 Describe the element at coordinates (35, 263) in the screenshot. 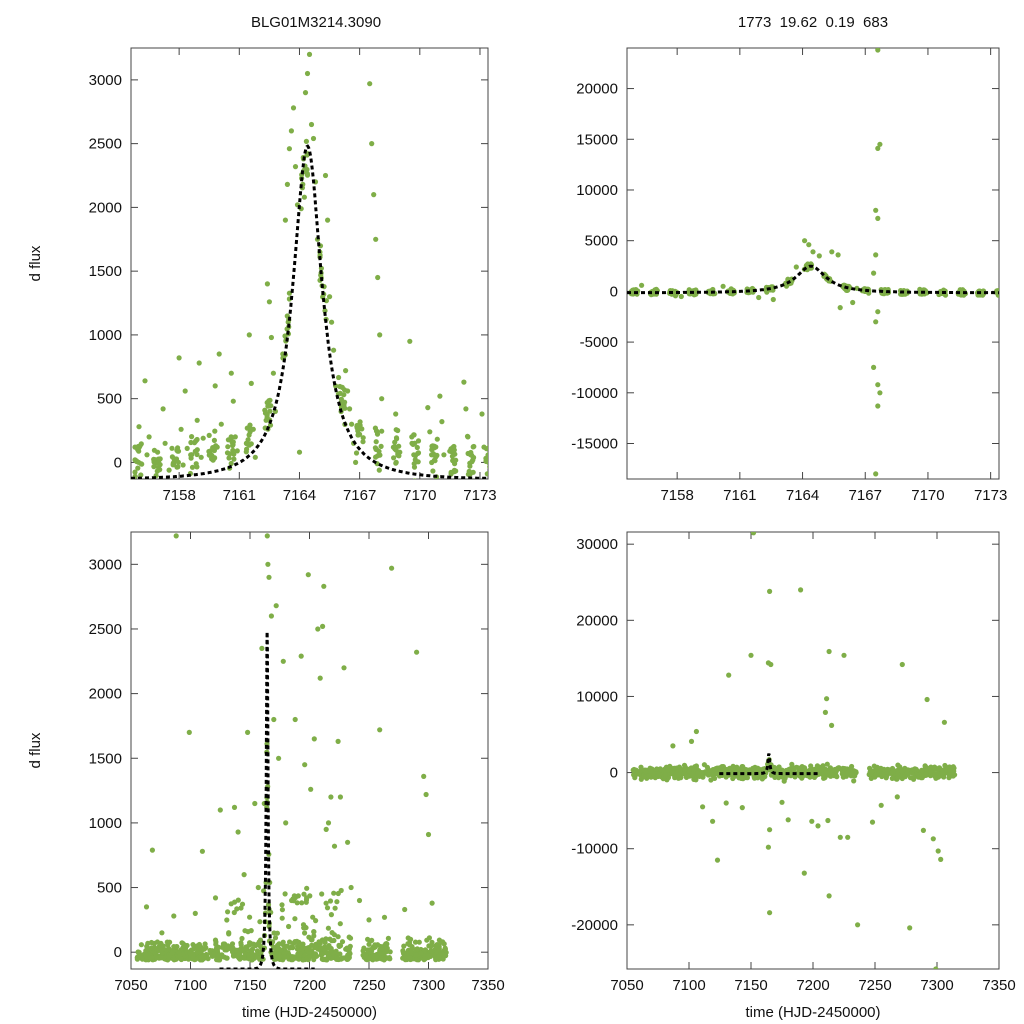

I see `y-axis-label: d flux` at that location.